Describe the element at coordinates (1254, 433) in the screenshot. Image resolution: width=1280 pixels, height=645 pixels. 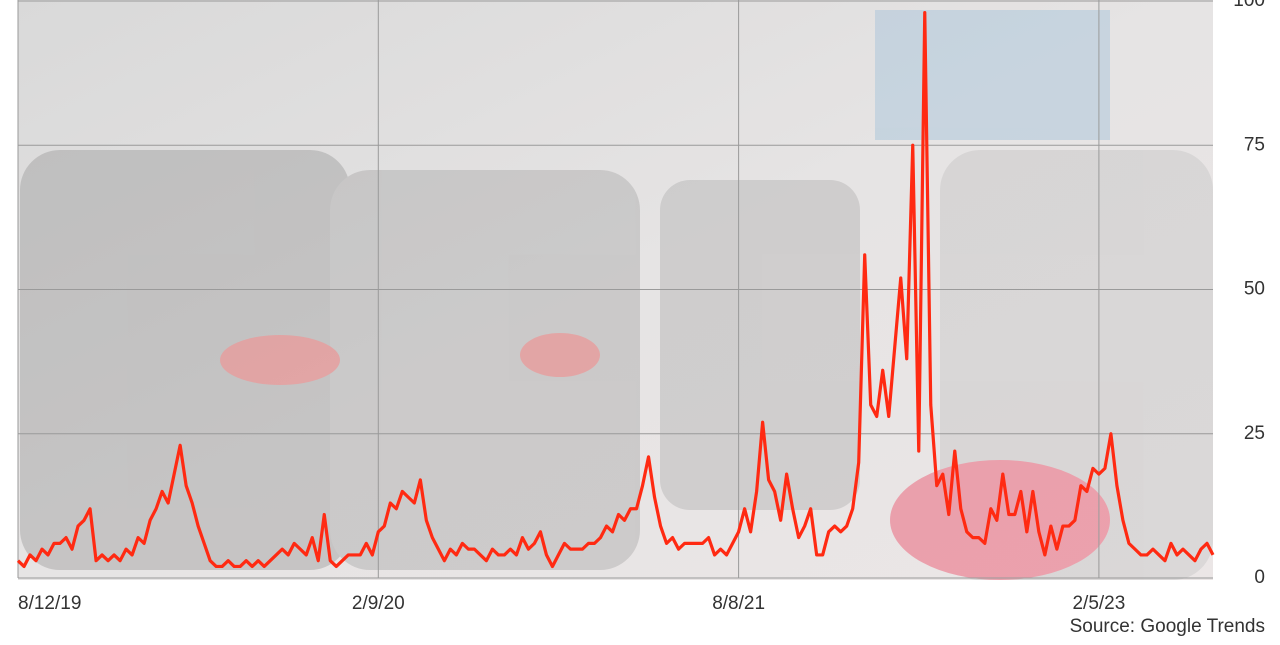
I see `y-tick-label: 25` at that location.